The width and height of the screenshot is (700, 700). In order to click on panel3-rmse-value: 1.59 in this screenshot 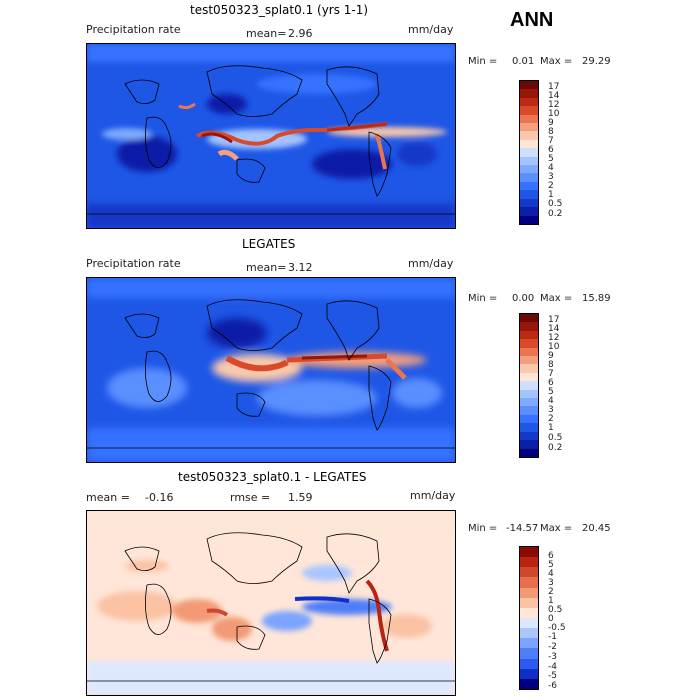, I will do `click(300, 497)`.